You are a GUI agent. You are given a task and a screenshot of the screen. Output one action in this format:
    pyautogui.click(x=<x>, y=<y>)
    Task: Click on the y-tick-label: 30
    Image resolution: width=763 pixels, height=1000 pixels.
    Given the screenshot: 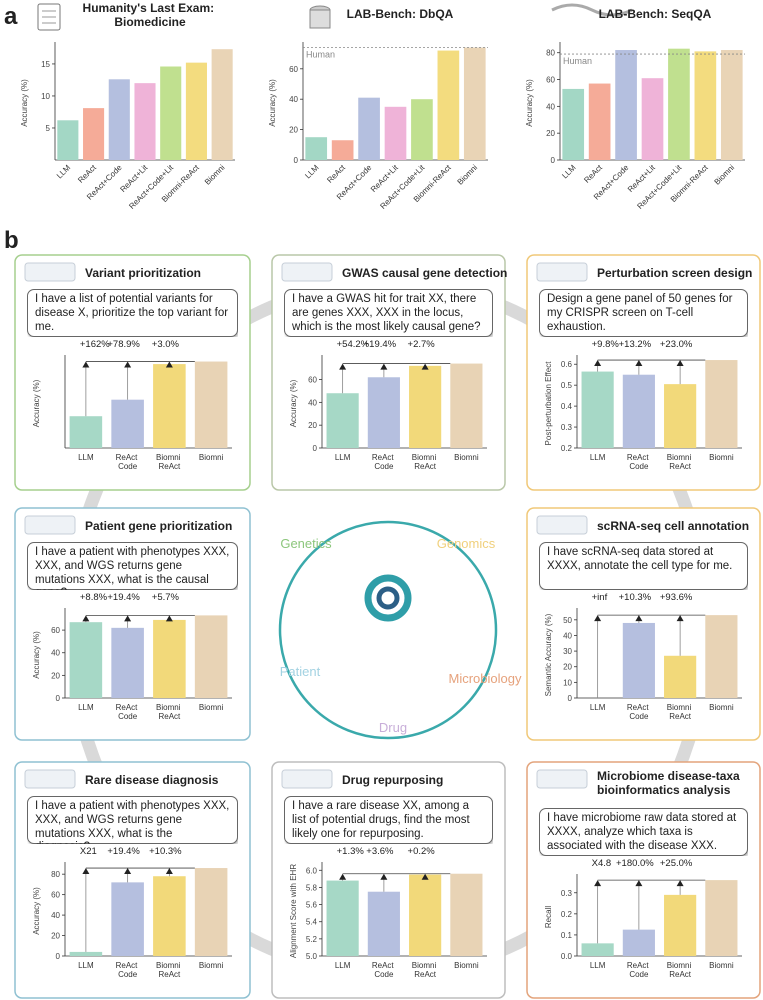 What is the action you would take?
    pyautogui.click(x=567, y=651)
    